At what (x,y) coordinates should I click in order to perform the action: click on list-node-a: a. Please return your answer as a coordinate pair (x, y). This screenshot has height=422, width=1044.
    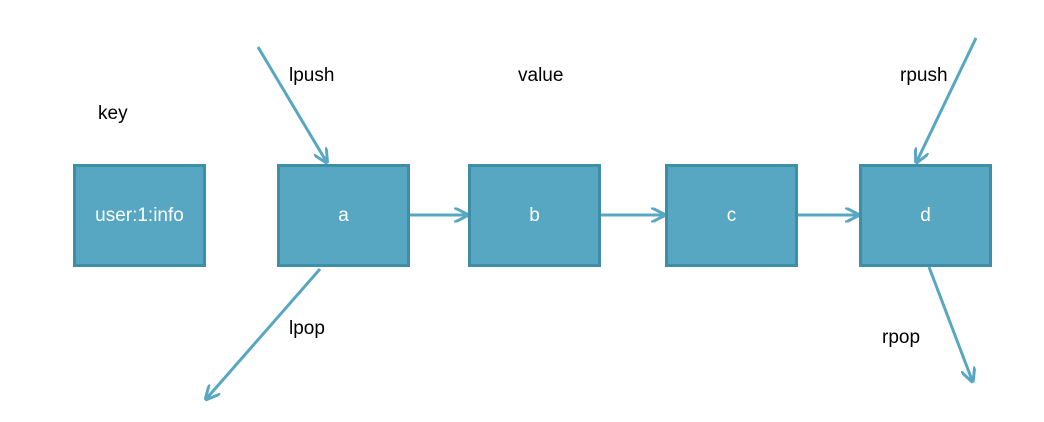
    Looking at the image, I should click on (343, 215).